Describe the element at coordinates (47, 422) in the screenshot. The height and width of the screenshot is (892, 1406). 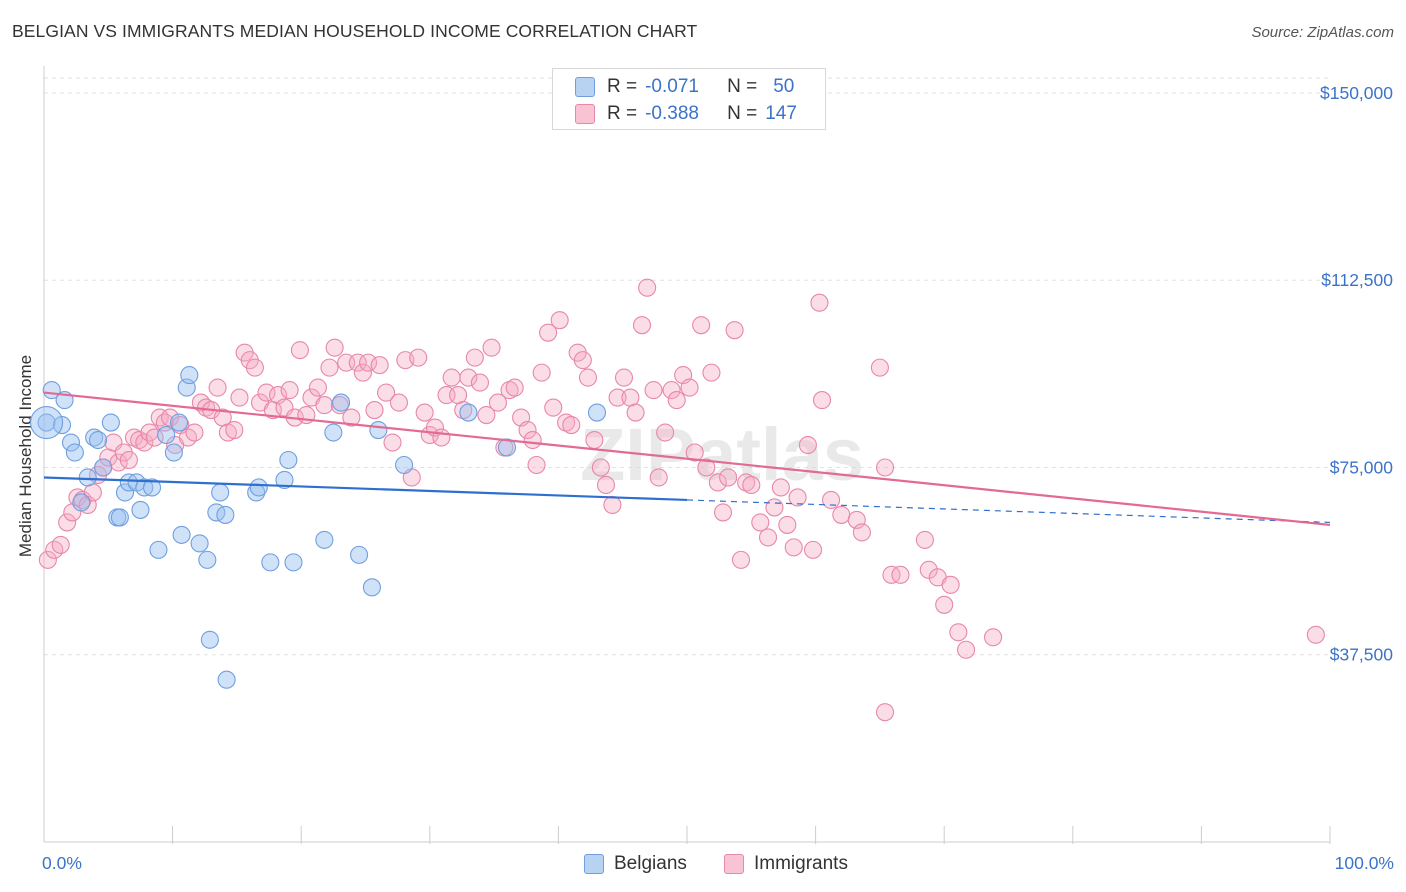
I see `belgian-point-large` at that location.